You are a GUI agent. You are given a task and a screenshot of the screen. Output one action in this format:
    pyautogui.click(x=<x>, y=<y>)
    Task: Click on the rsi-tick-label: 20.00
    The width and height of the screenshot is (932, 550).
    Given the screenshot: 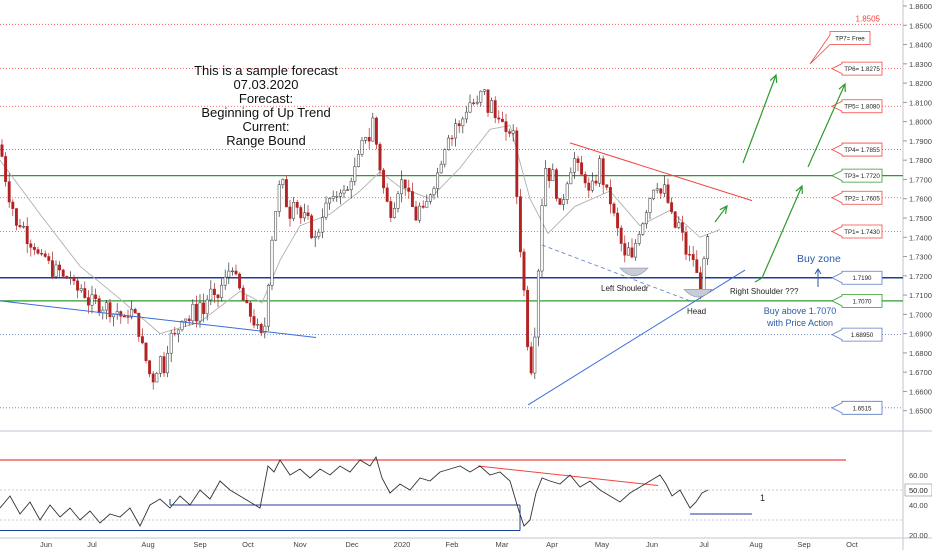 What is the action you would take?
    pyautogui.click(x=918, y=535)
    